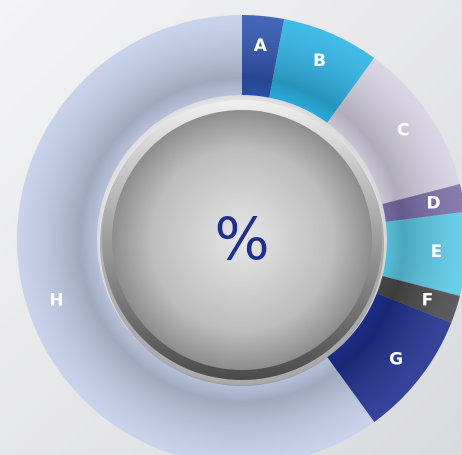  What do you see at coordinates (428, 300) in the screenshot?
I see `slice-label: F` at bounding box center [428, 300].